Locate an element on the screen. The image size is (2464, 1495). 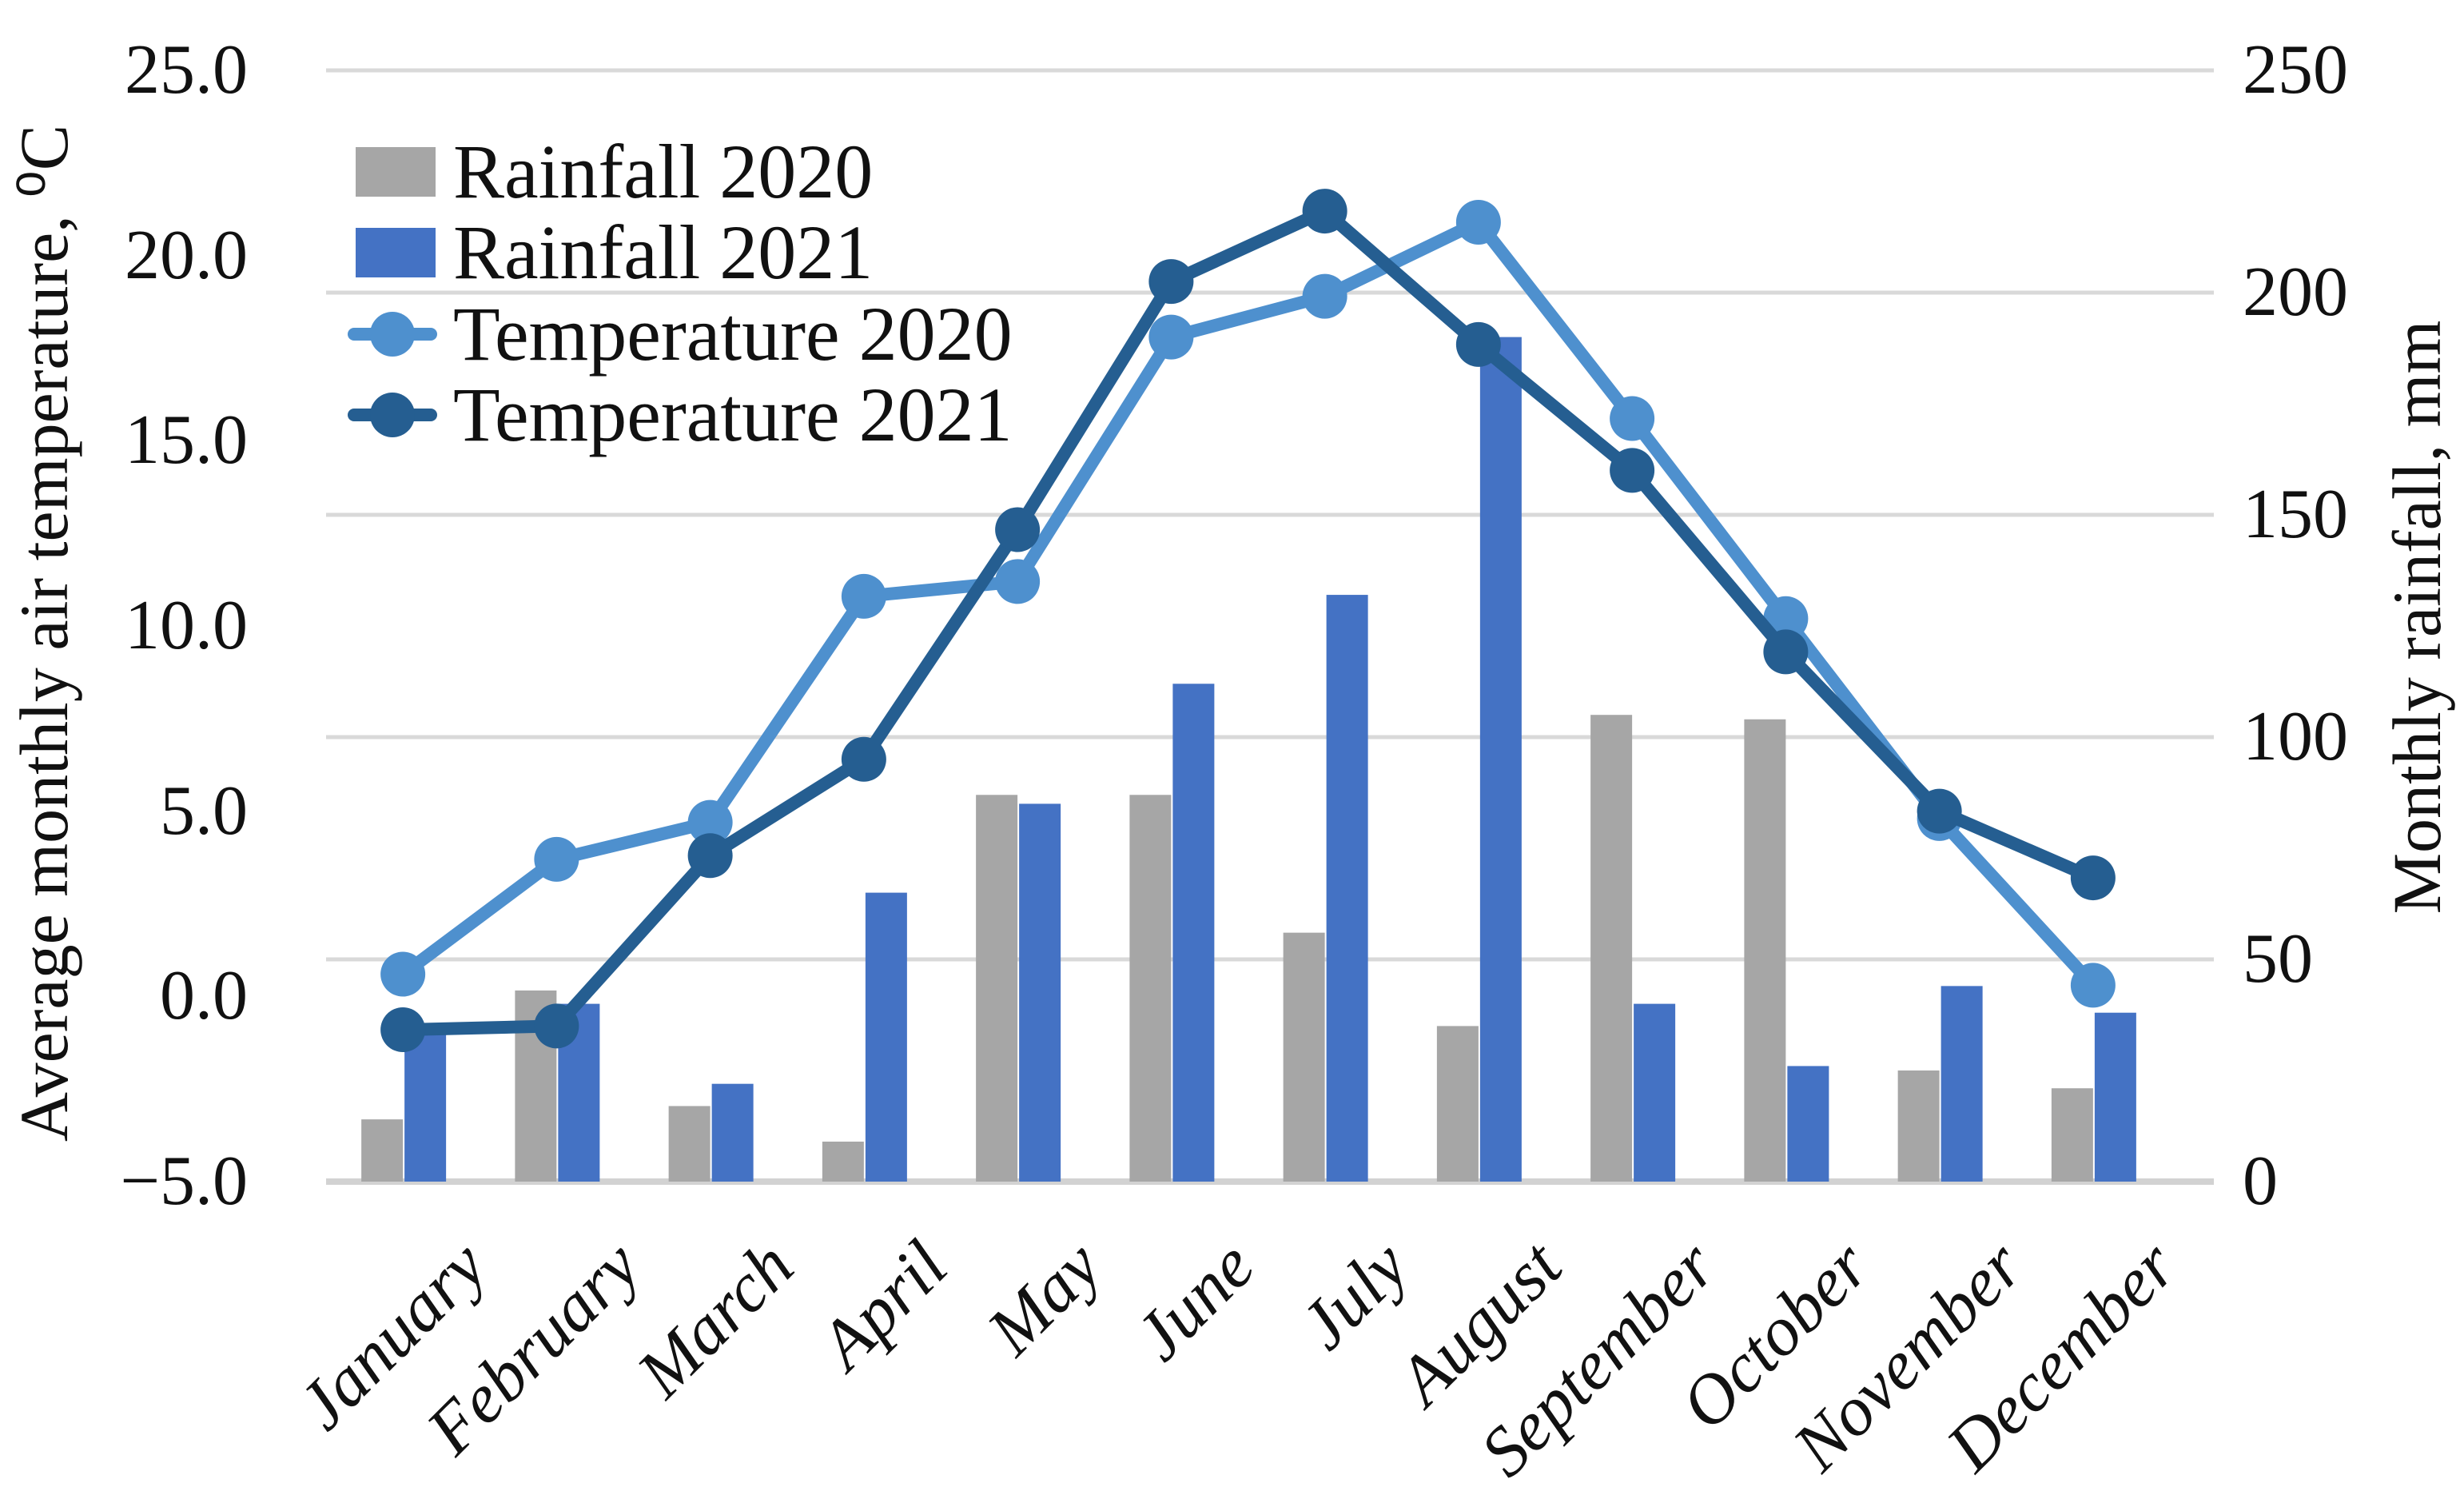
right-axis-tick-label: 0 is located at coordinates (2260, 1181).